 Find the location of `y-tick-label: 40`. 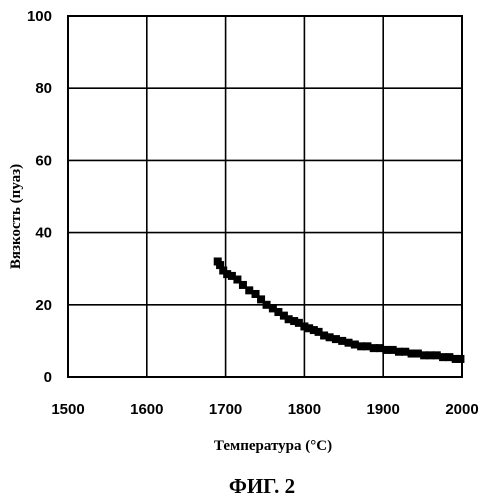

y-tick-label: 40 is located at coordinates (43, 233).